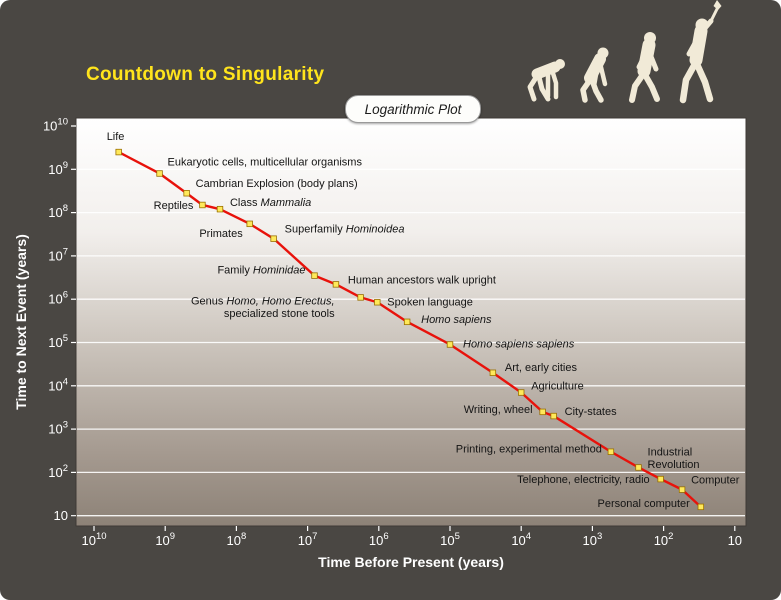 This screenshot has height=600, width=781. Describe the element at coordinates (430, 302) in the screenshot. I see `event-label: Spoken language` at that location.